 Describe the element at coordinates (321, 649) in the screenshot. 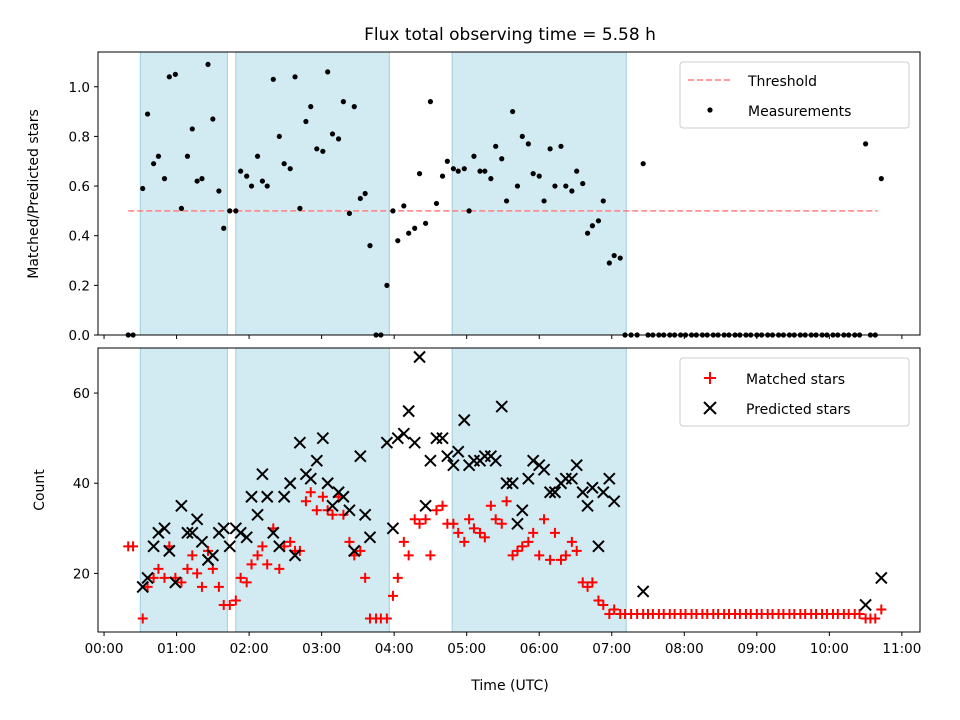

I see `x-tick-label: 03:00` at that location.